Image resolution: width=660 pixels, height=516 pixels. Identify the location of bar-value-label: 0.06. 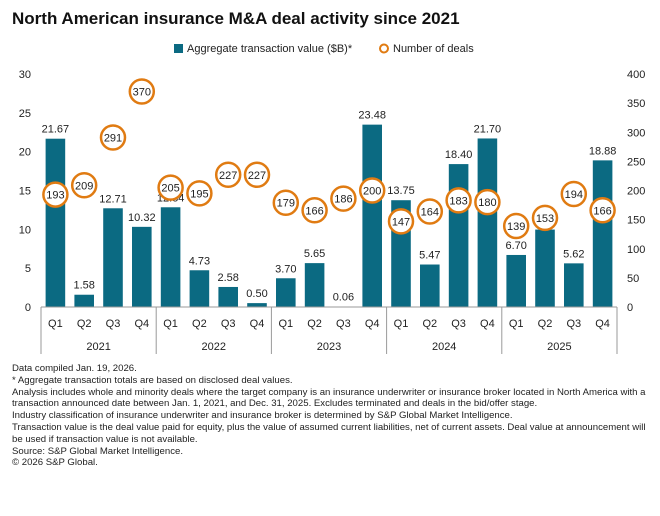
(343, 298).